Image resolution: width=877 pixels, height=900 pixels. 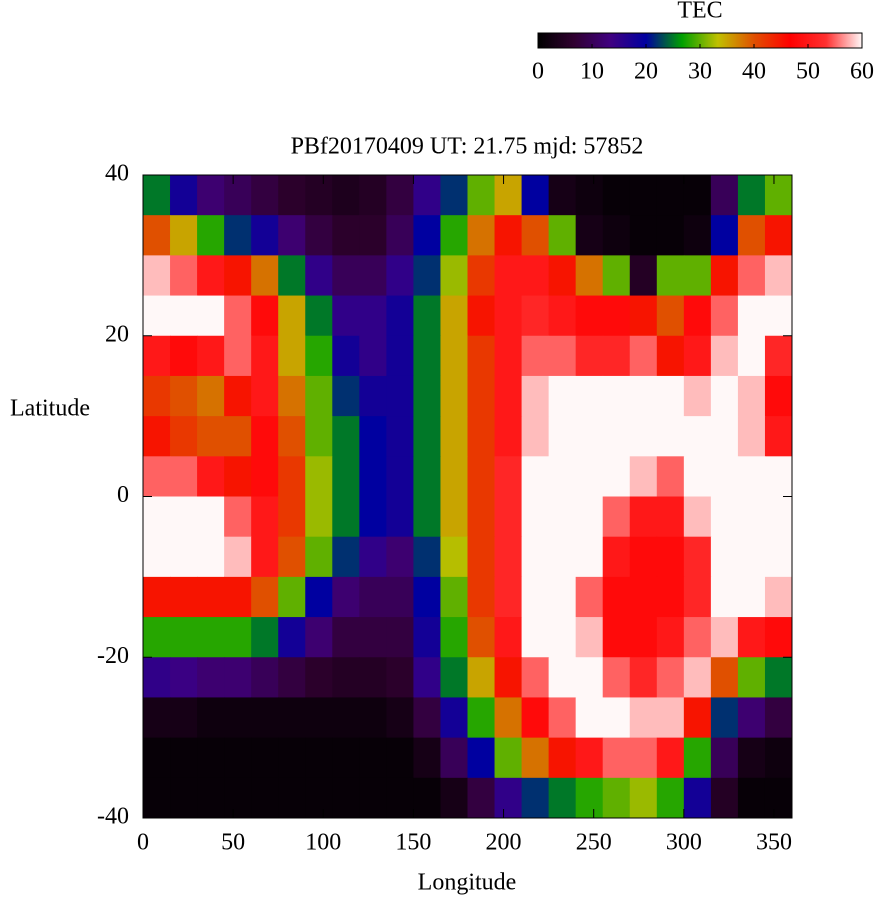 What do you see at coordinates (117, 174) in the screenshot?
I see `y-tick-label: 40` at bounding box center [117, 174].